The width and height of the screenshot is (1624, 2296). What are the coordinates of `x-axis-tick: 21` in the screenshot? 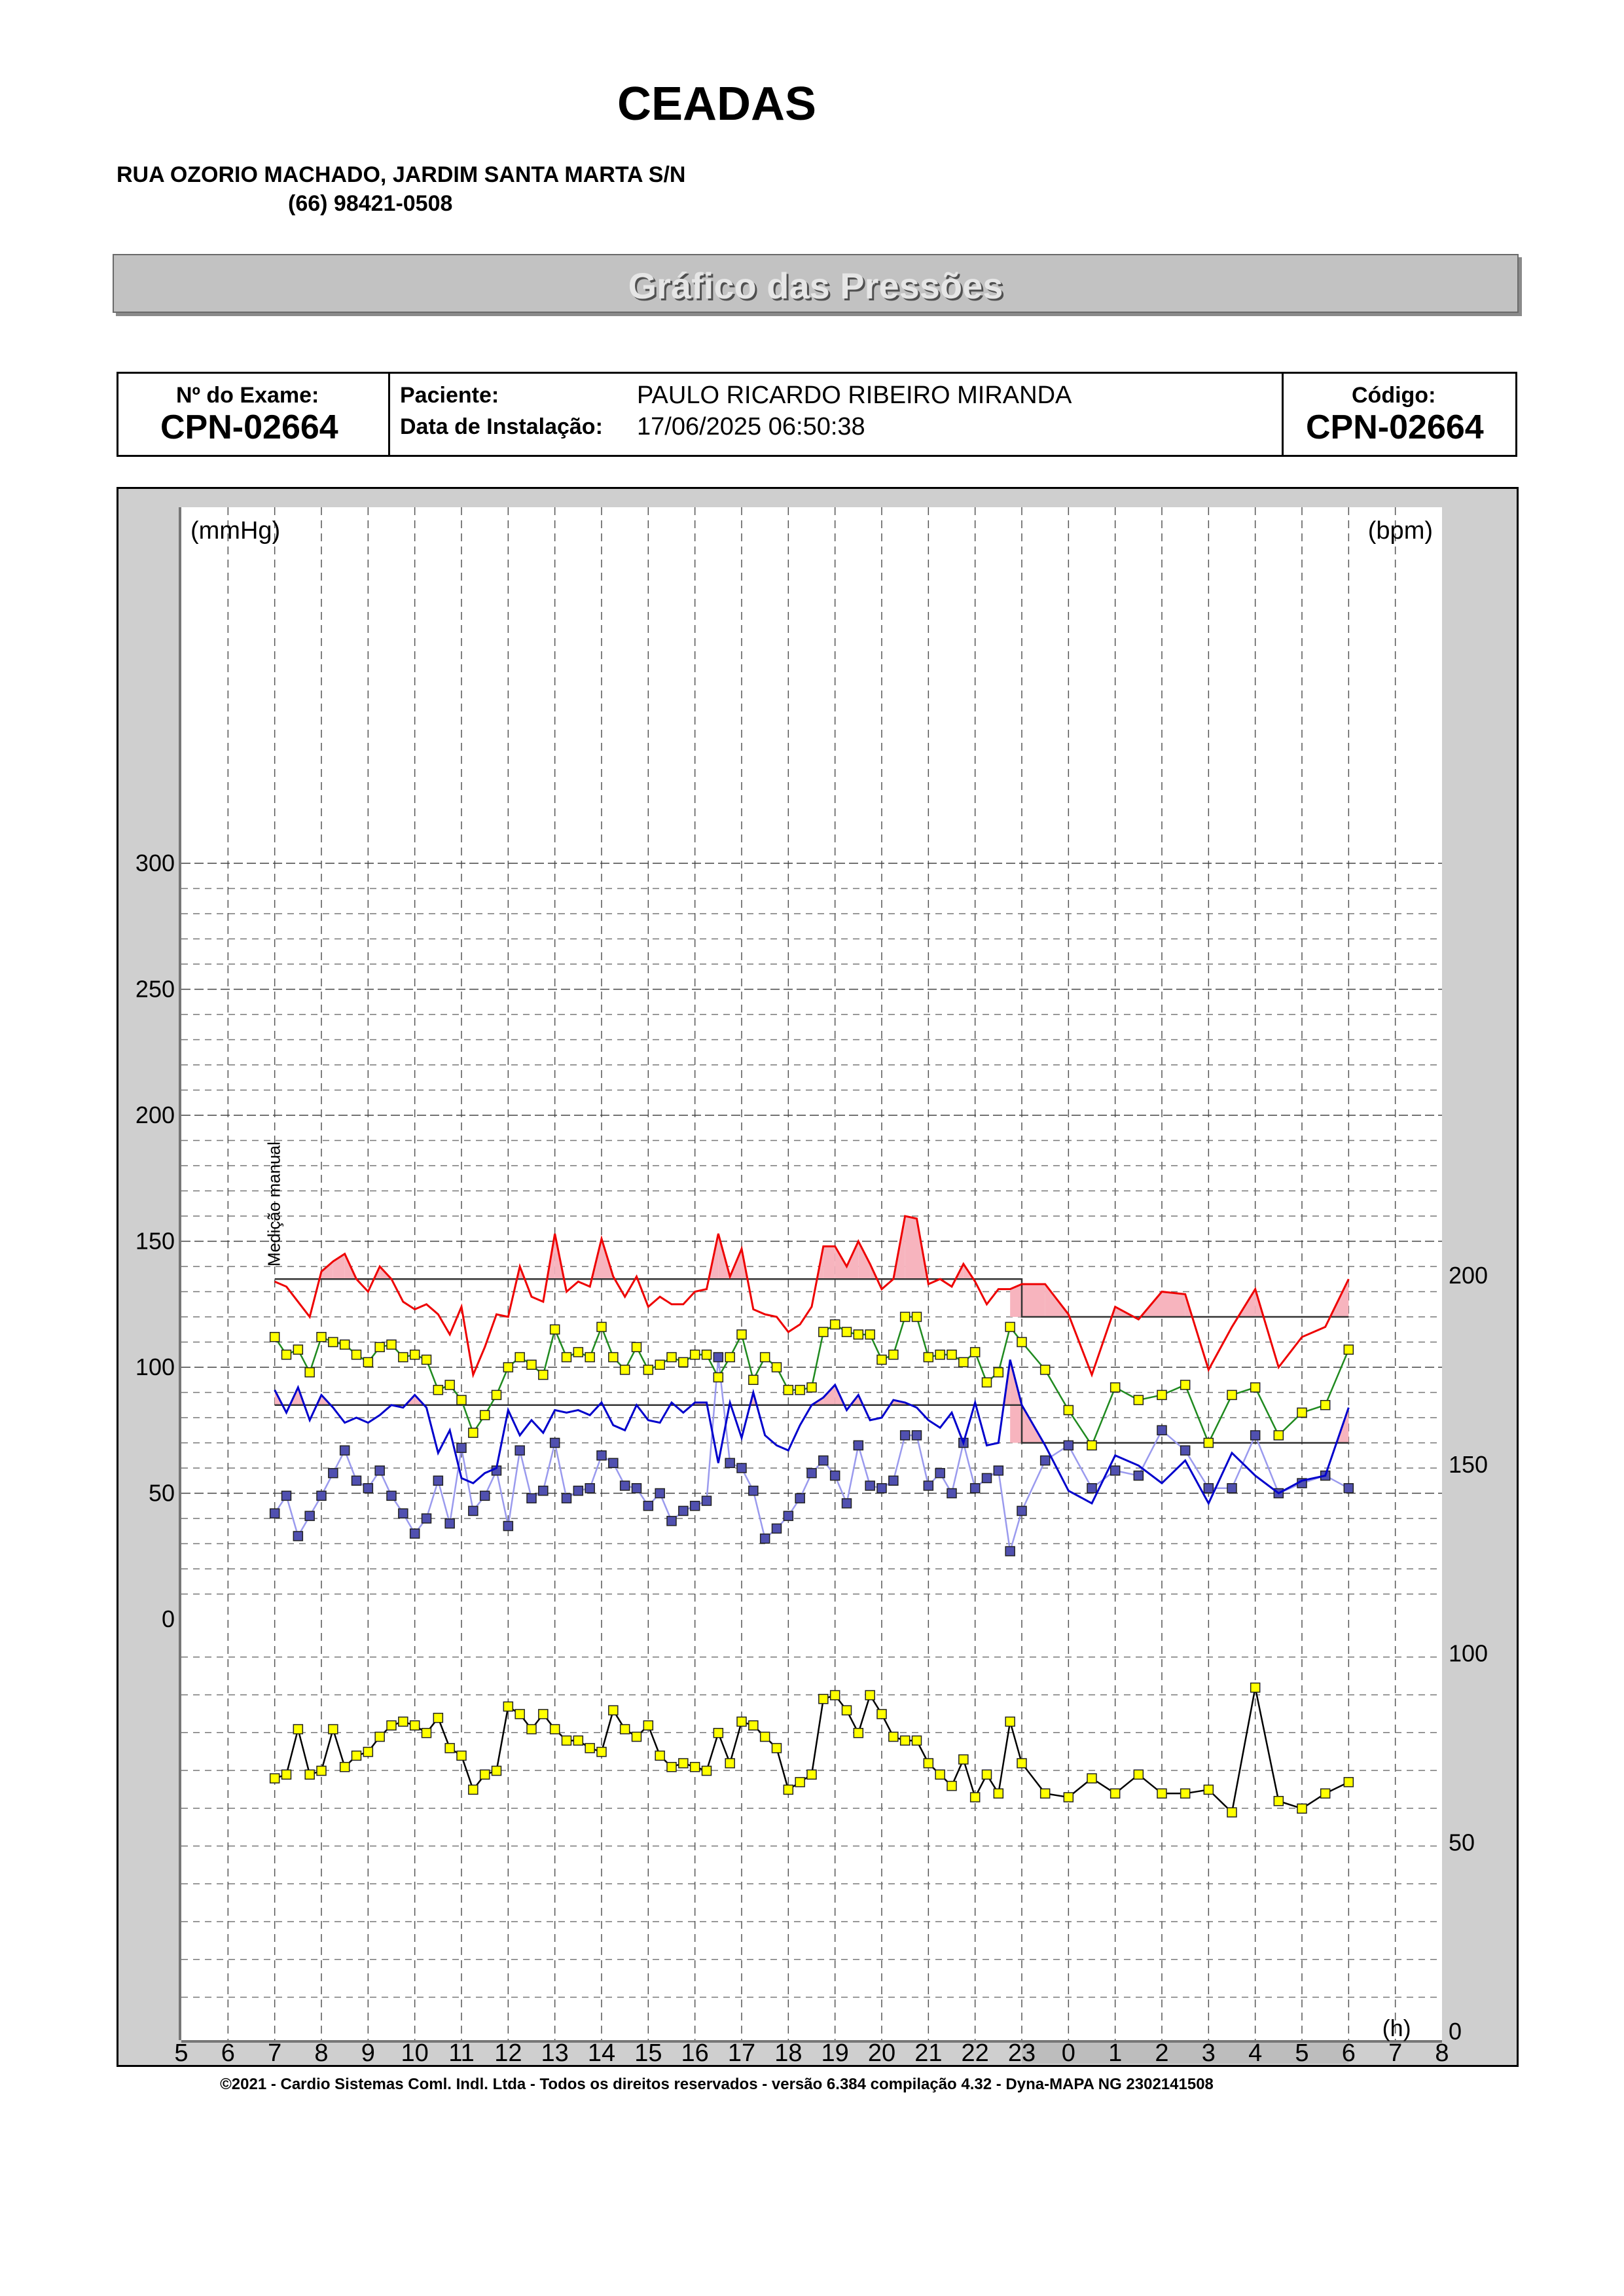 It's located at (928, 2052).